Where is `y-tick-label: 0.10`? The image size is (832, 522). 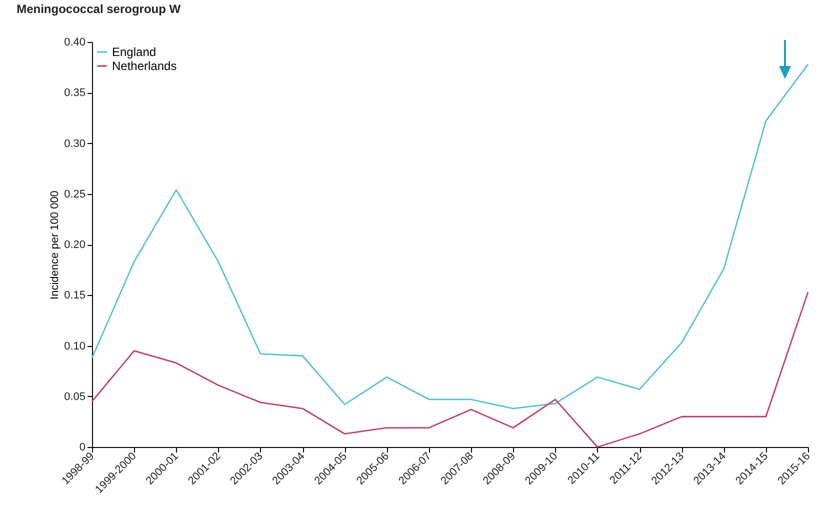 y-tick-label: 0.10 is located at coordinates (75, 346).